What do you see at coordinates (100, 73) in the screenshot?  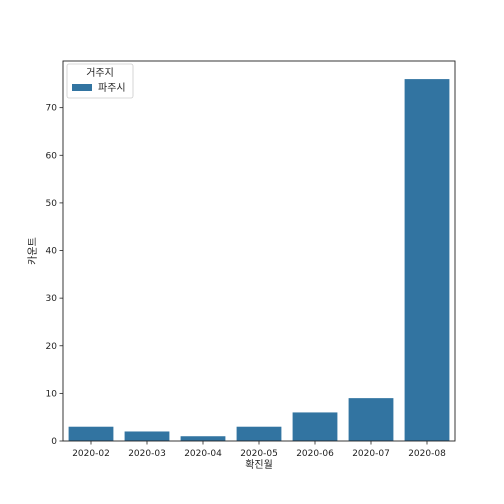 I see `legend-title: 거주지` at bounding box center [100, 73].